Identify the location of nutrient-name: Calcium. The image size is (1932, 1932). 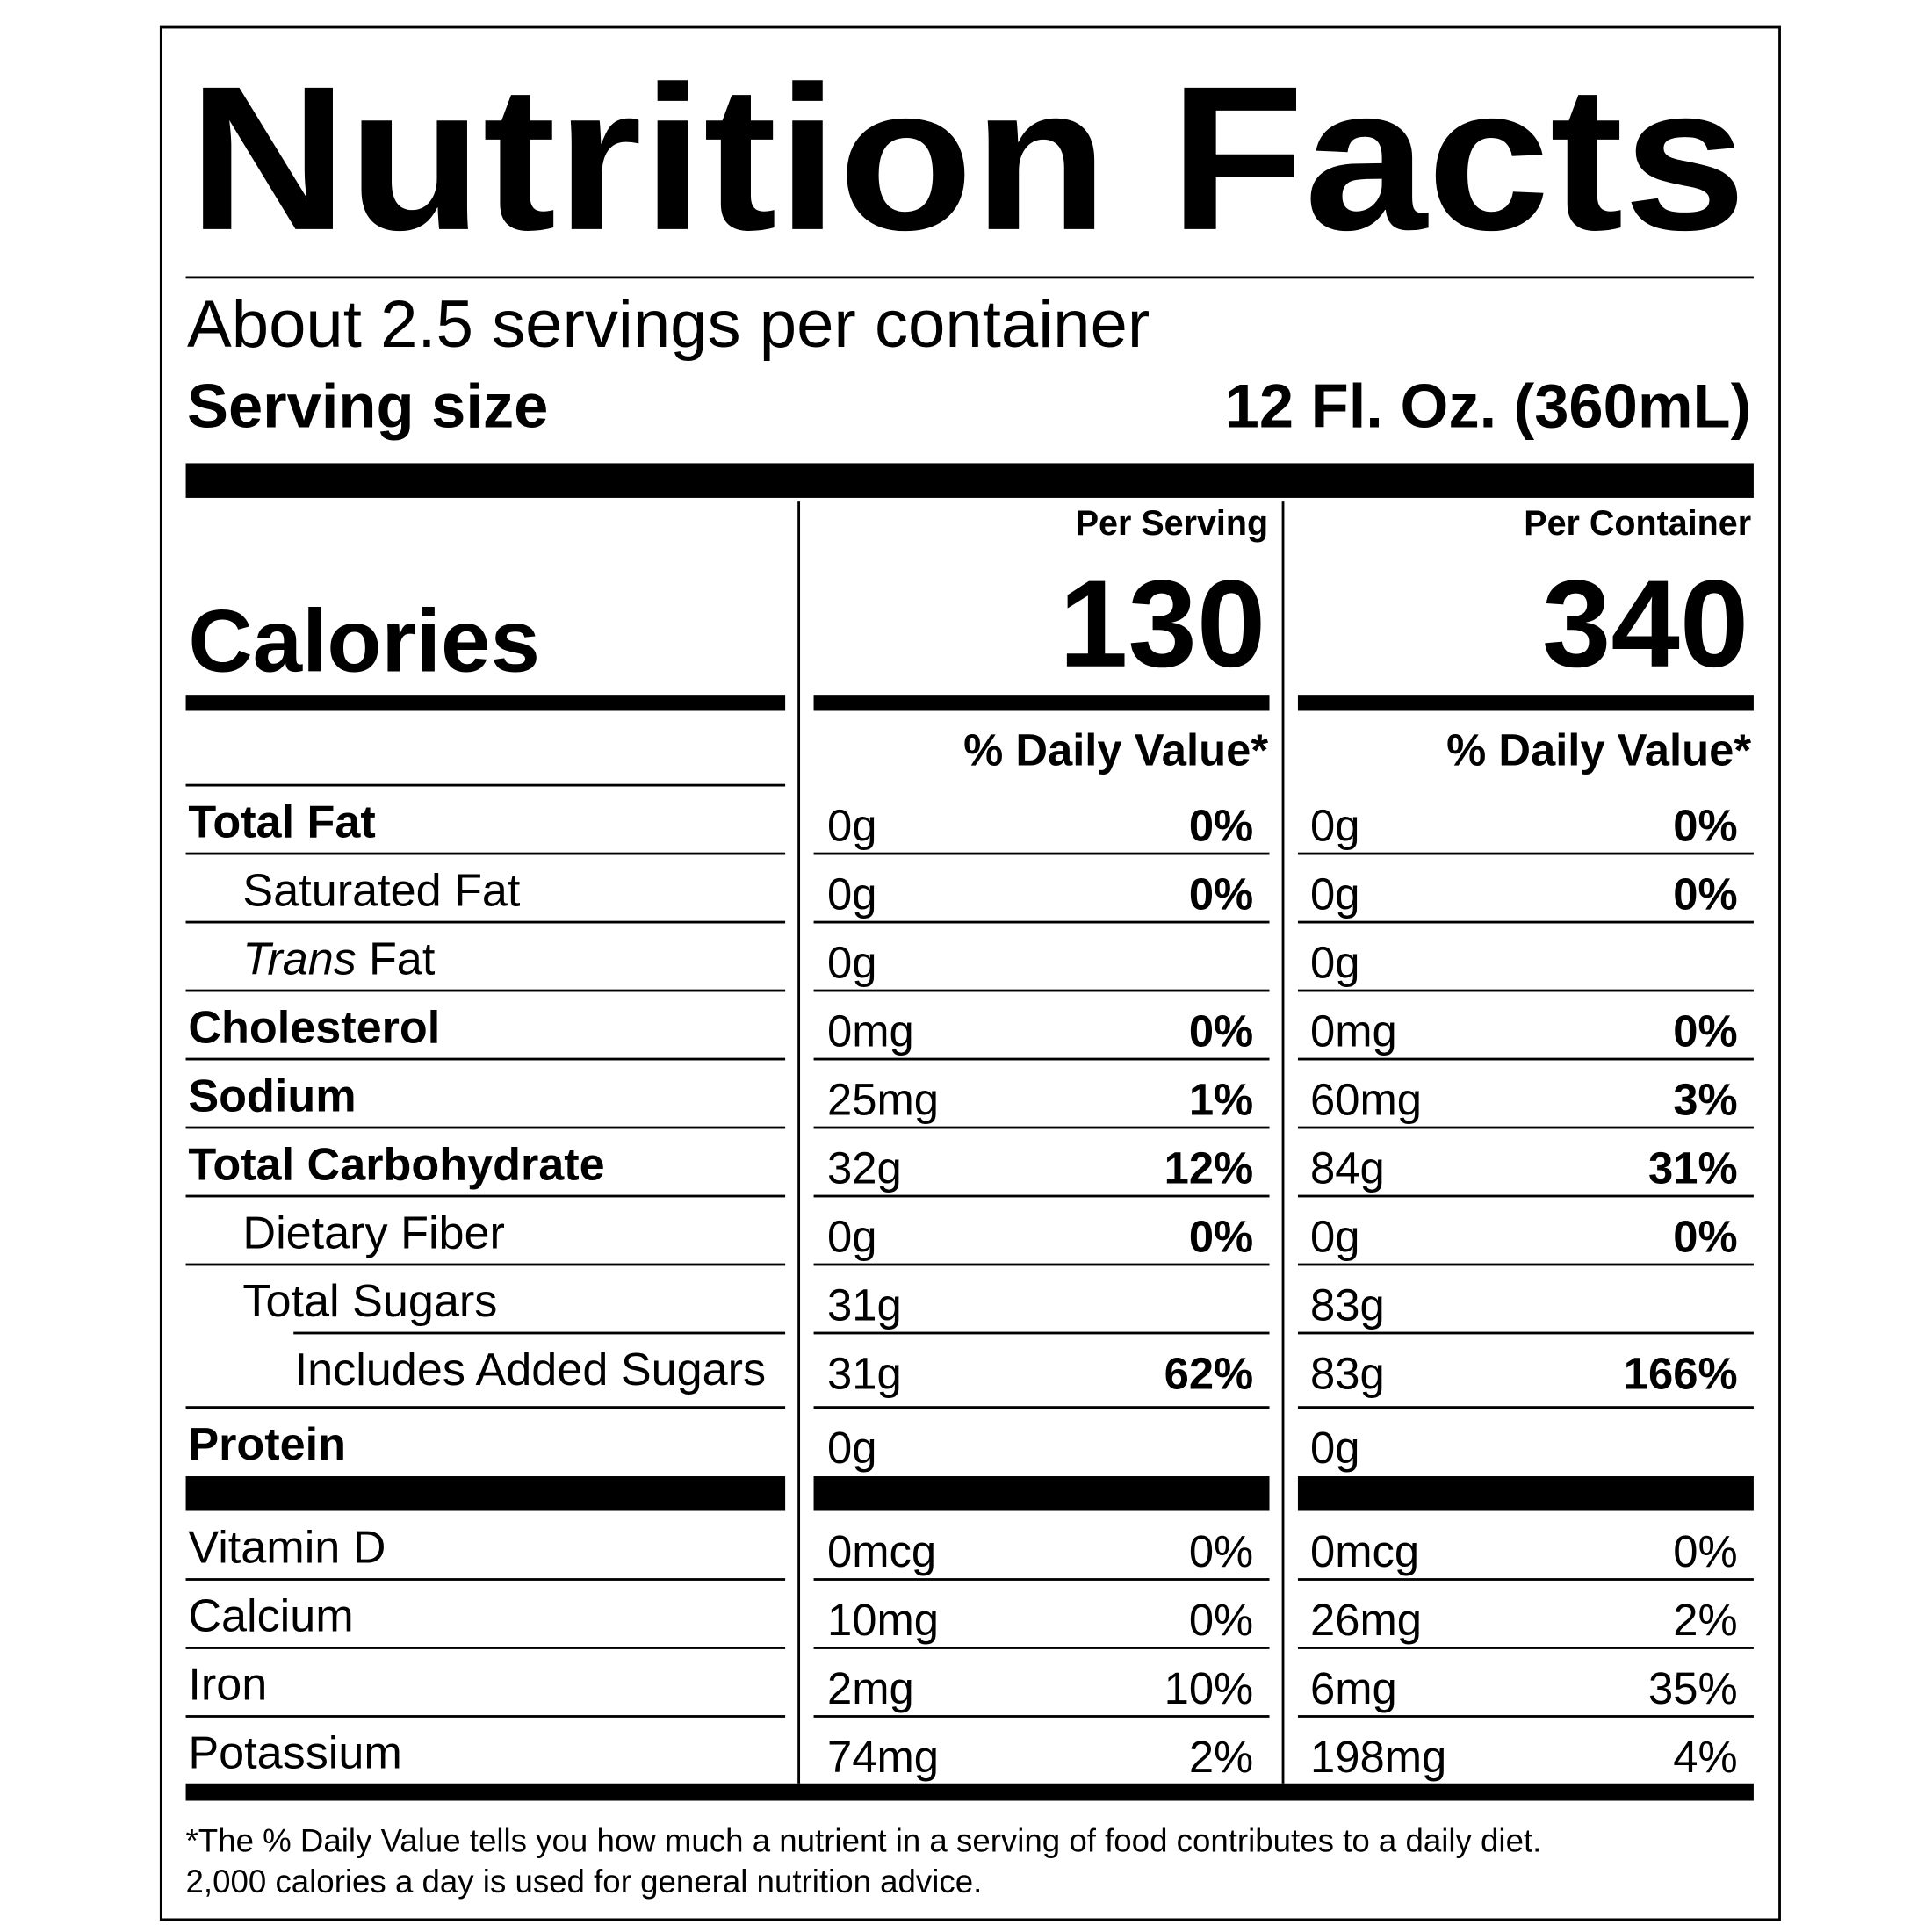
(271, 1616).